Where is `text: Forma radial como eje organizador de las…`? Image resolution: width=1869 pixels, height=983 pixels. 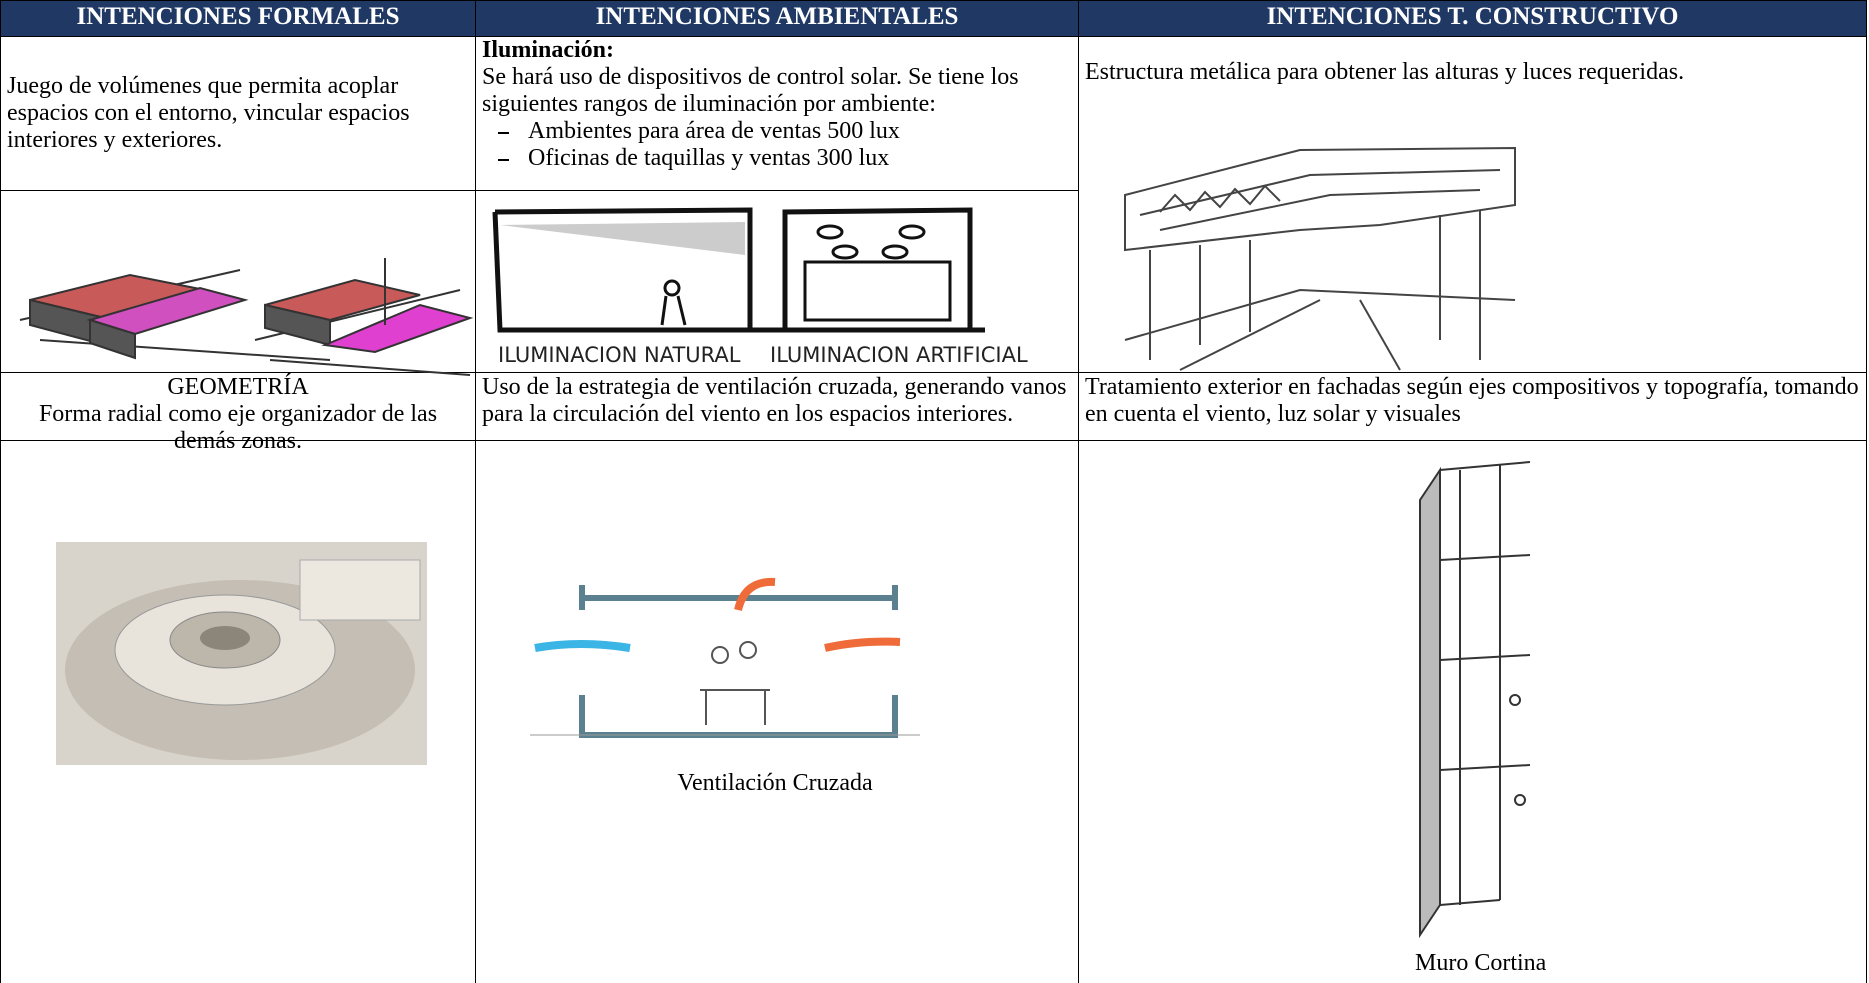
text: Forma radial como eje organizador de las… is located at coordinates (238, 427).